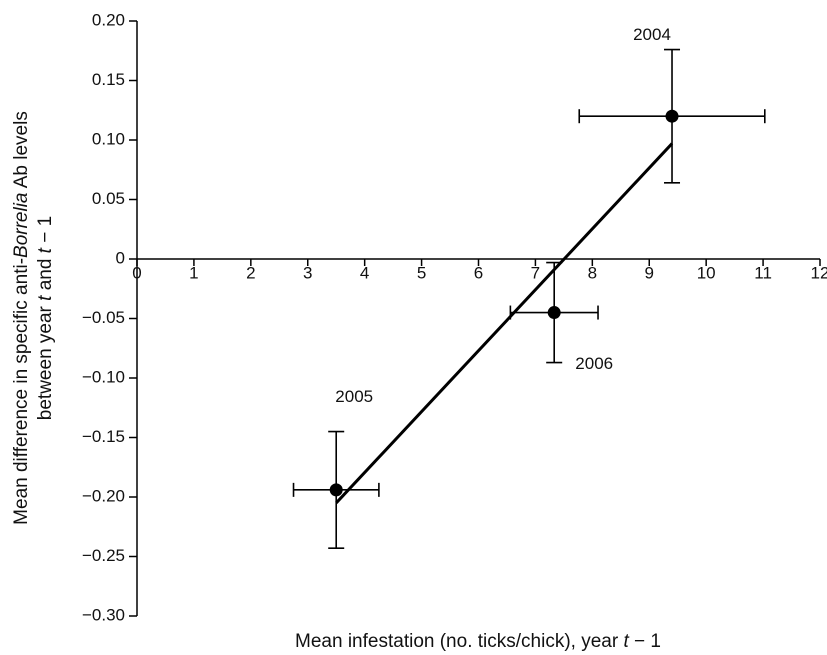 The width and height of the screenshot is (827, 655). What do you see at coordinates (108, 19) in the screenshot?
I see `y-tick-label: 0.20` at bounding box center [108, 19].